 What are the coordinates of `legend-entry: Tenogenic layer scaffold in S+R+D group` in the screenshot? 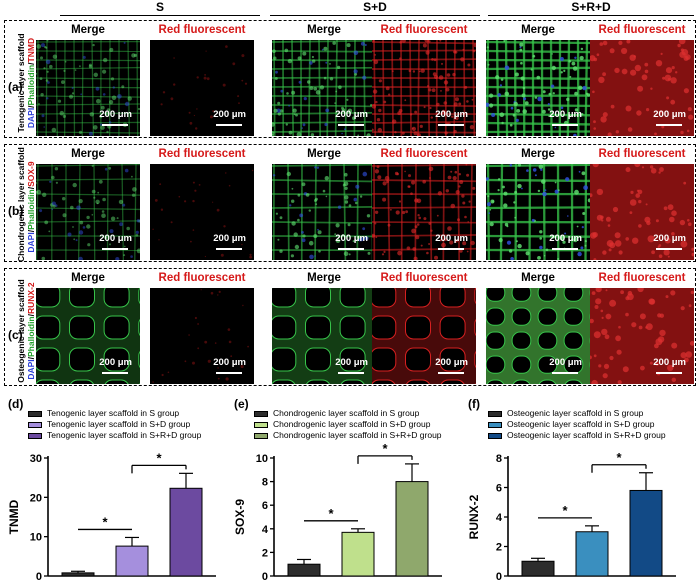 It's located at (114, 435).